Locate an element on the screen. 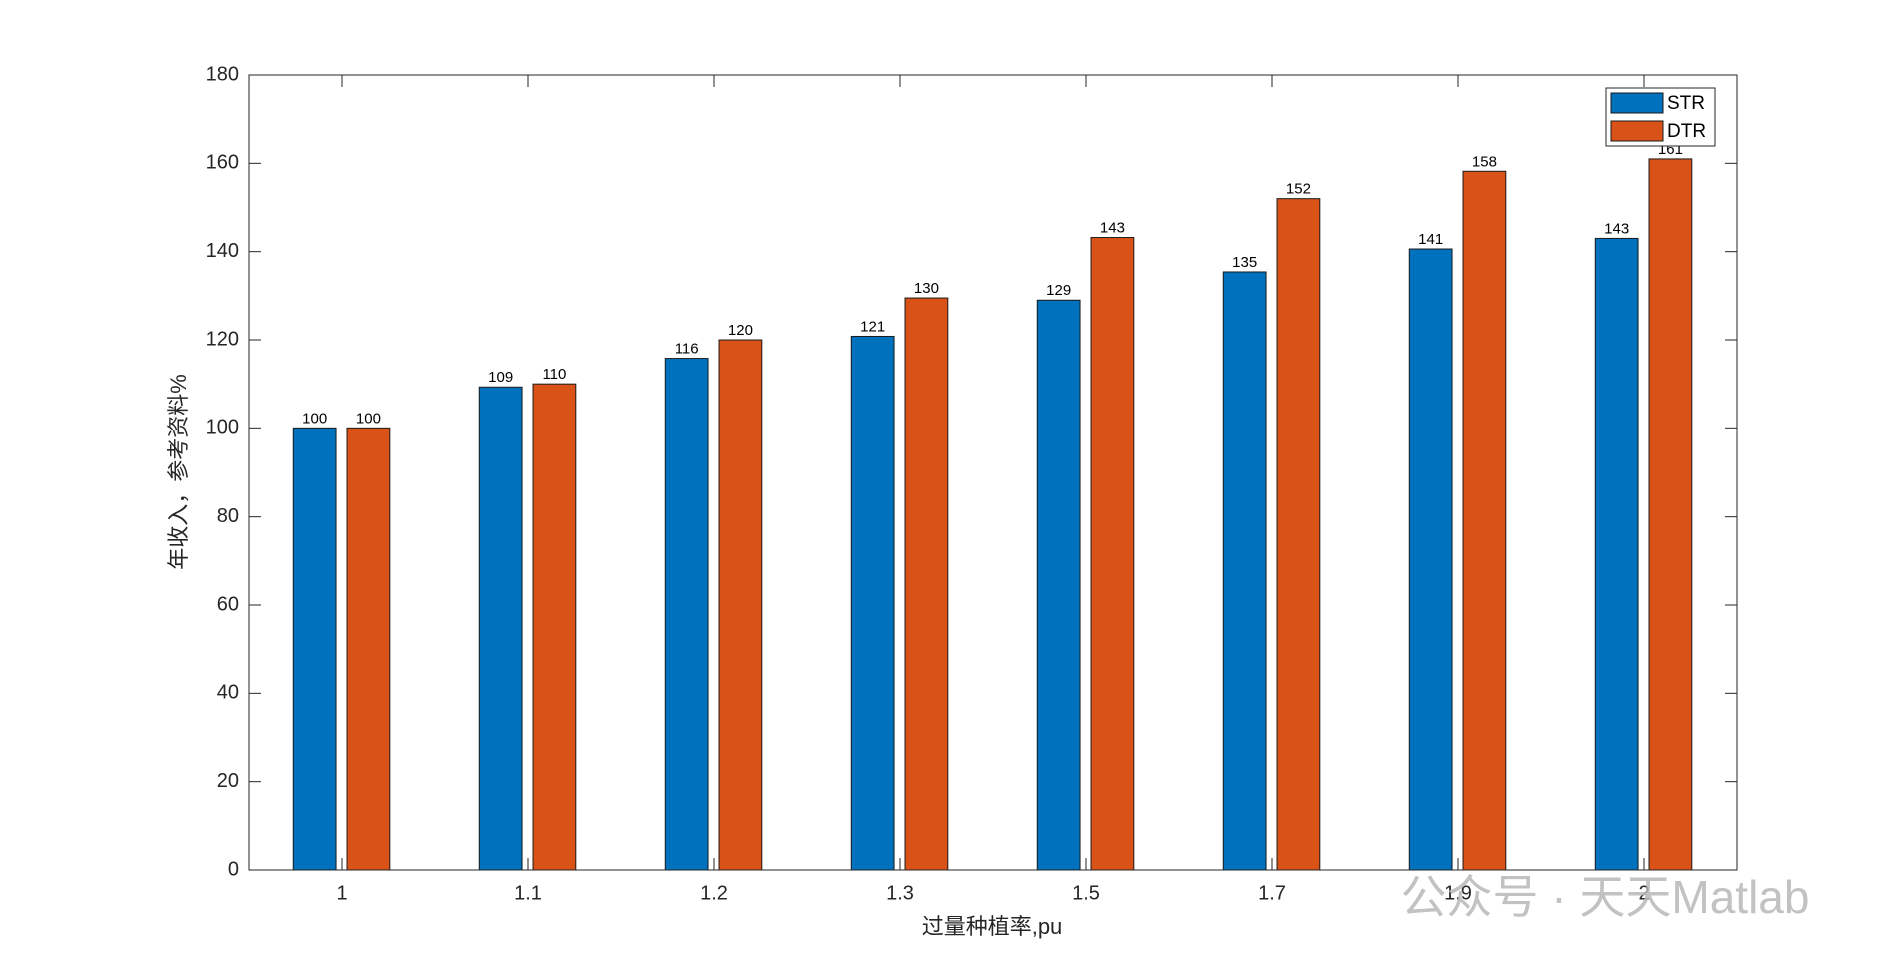 Image resolution: width=1902 pixels, height=969 pixels. data-label: 109 is located at coordinates (500, 377).